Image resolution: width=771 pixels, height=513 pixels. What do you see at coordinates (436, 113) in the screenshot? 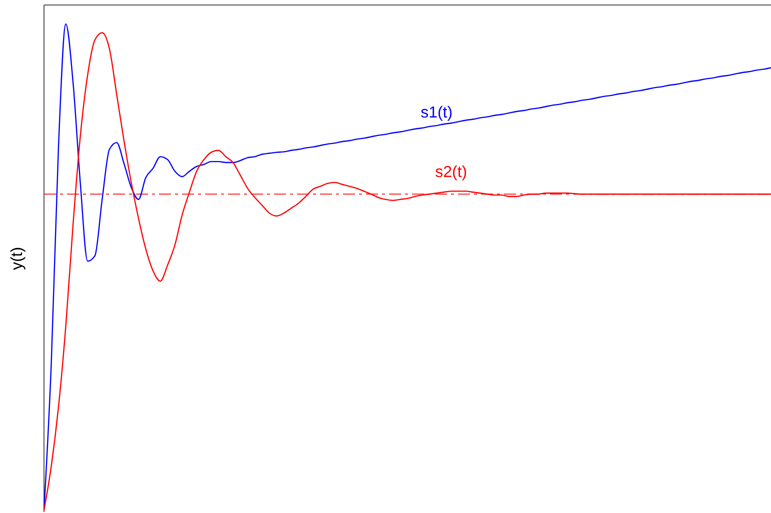
I see `series-label: s1(t)` at bounding box center [436, 113].